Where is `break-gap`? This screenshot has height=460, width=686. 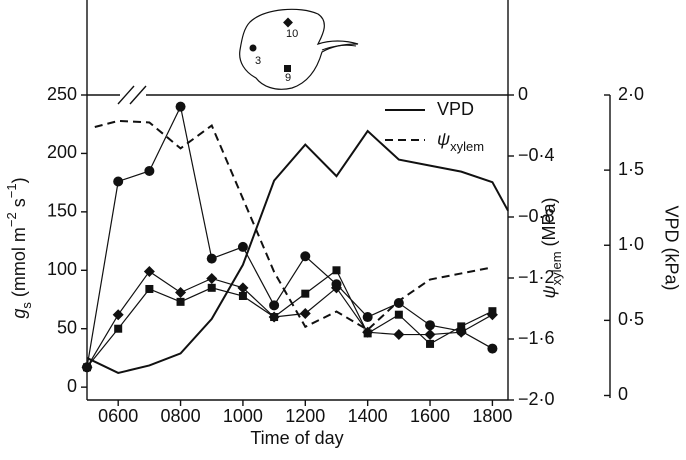 break-gap is located at coordinates (133, 95).